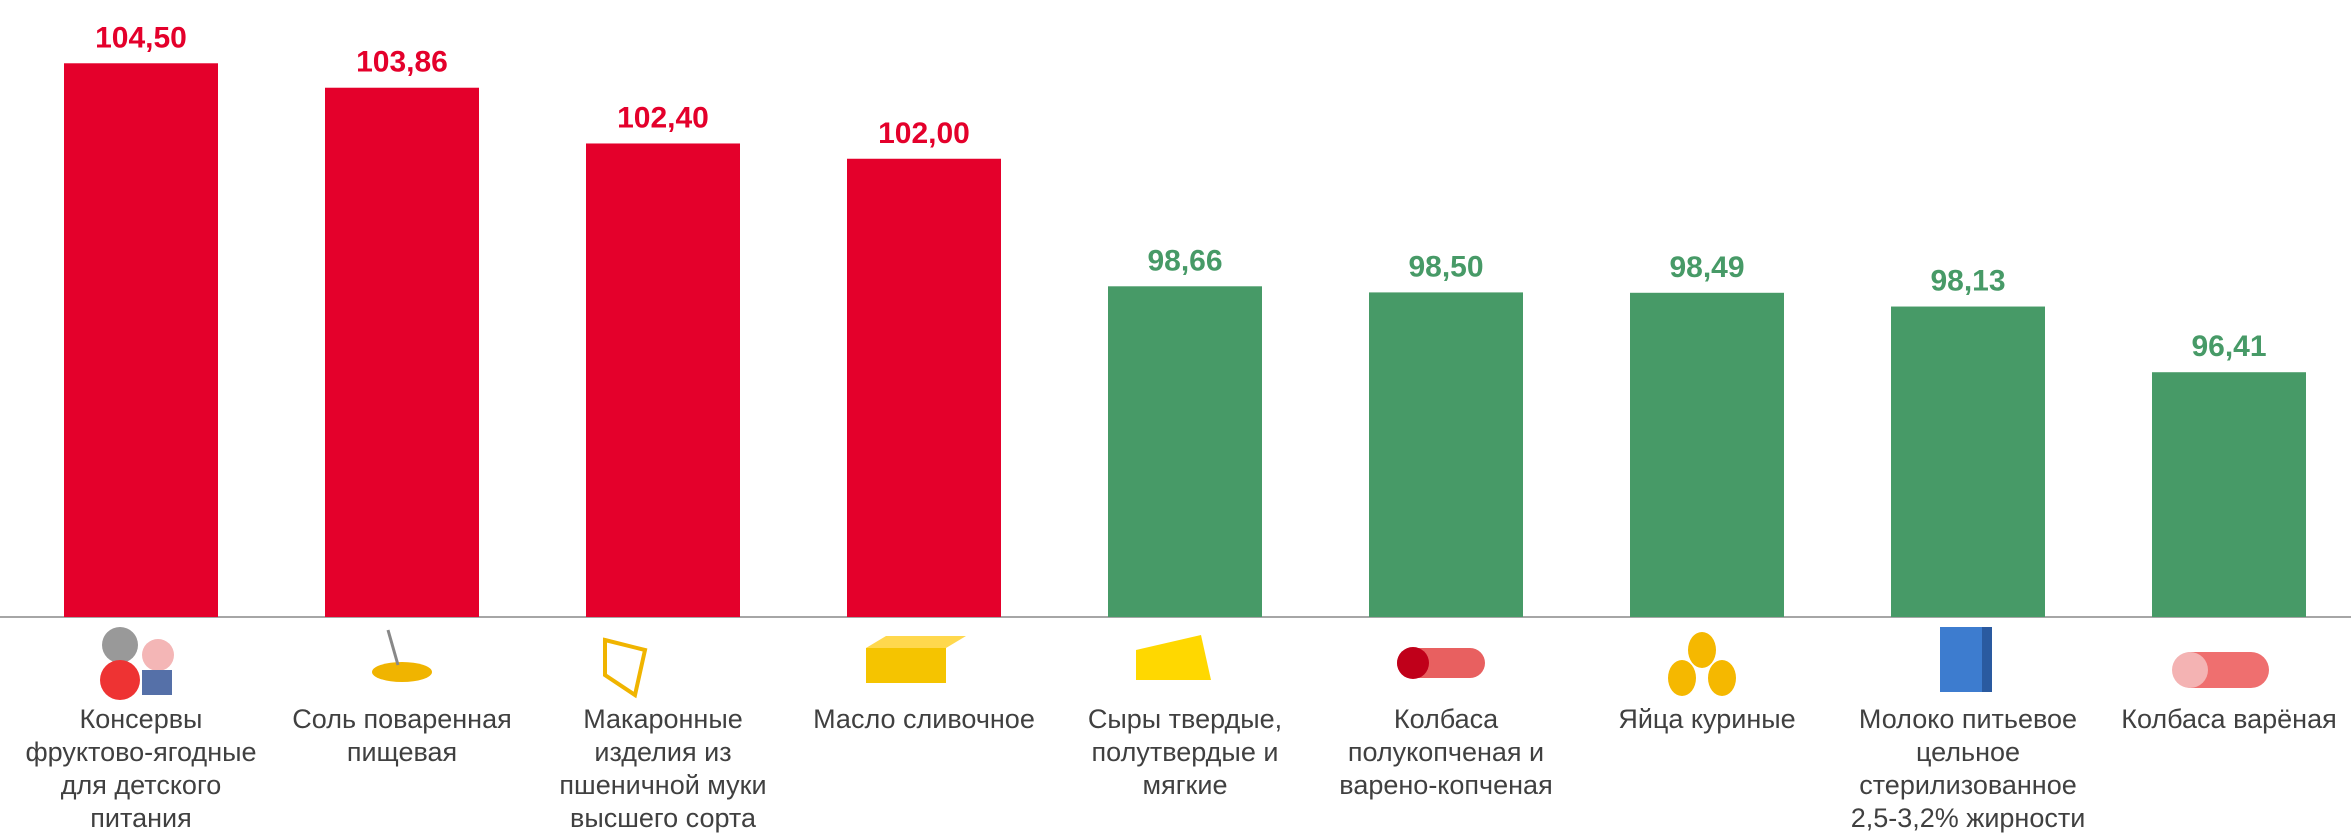  Describe the element at coordinates (402, 735) in the screenshot. I see `x-tick-label: Соль поваренная пищевая` at that location.